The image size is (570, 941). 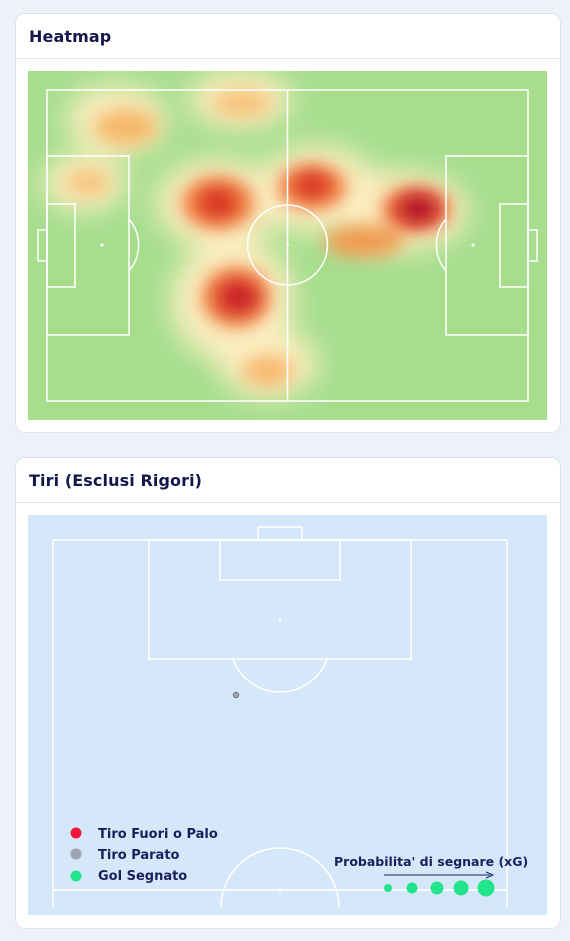 What do you see at coordinates (76, 876) in the screenshot?
I see `legend-dot-goal` at bounding box center [76, 876].